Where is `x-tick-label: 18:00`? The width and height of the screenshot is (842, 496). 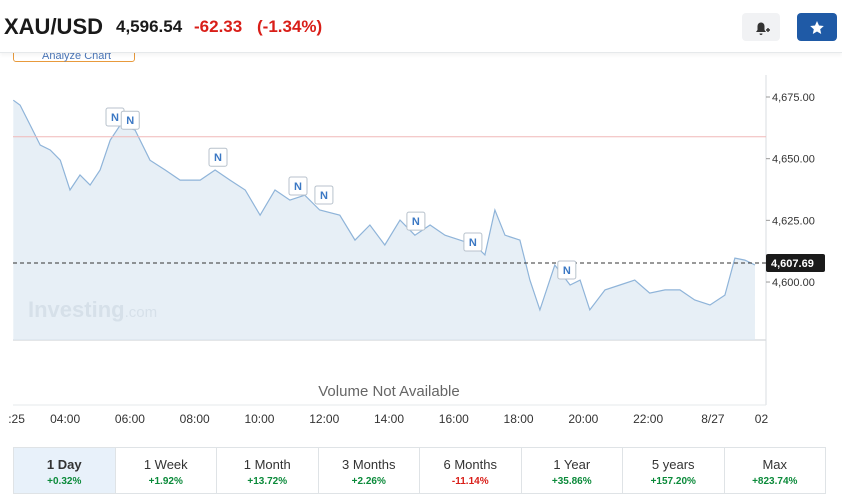 x-tick-label: 18:00 is located at coordinates (519, 419).